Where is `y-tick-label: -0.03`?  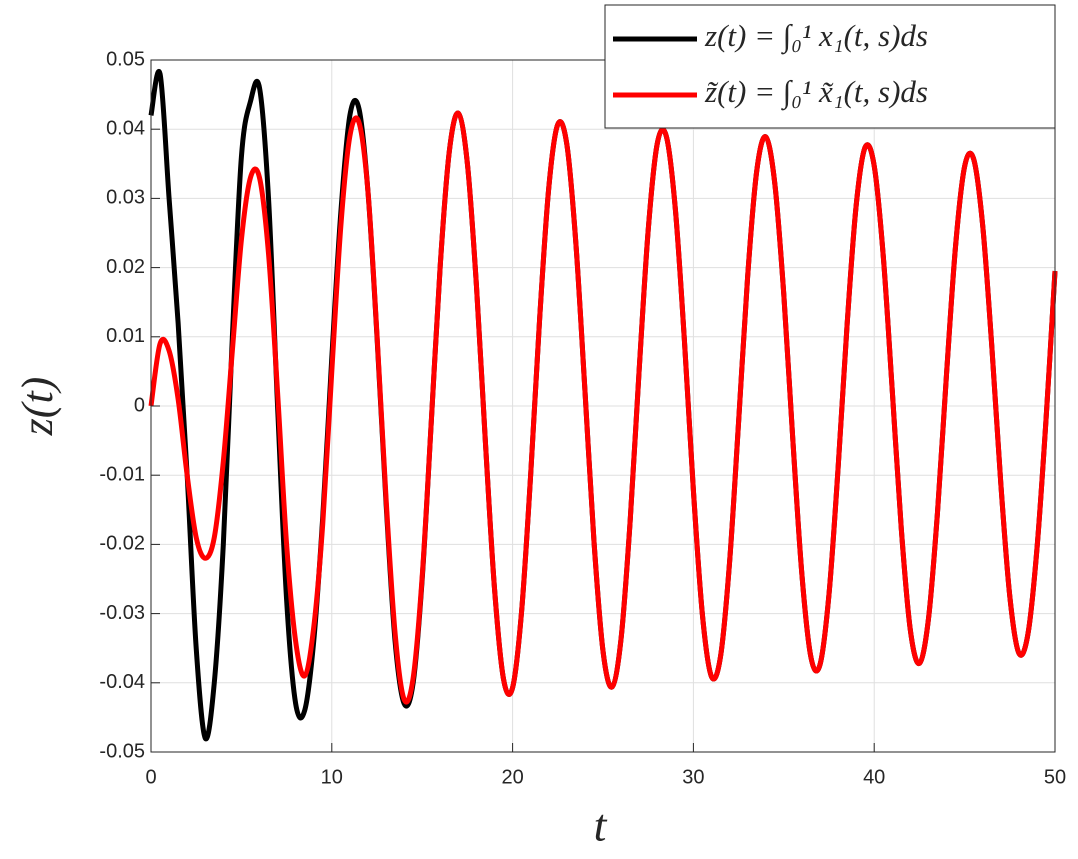 y-tick-label: -0.03 is located at coordinates (122, 613).